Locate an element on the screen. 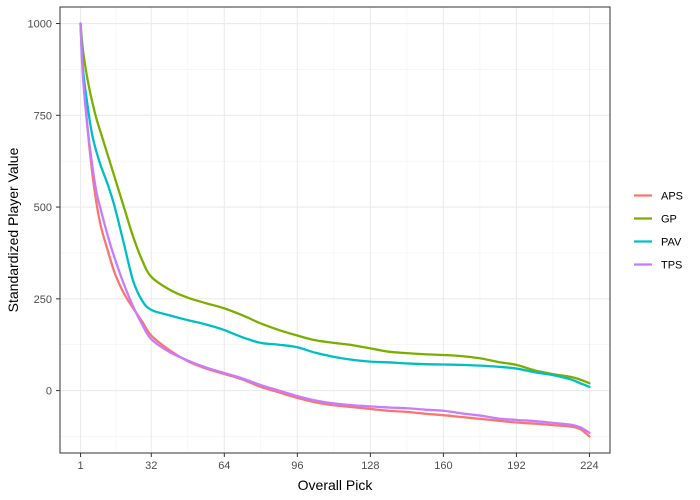 The image size is (700, 500). y-tick-label: 1000 is located at coordinates (40, 25).